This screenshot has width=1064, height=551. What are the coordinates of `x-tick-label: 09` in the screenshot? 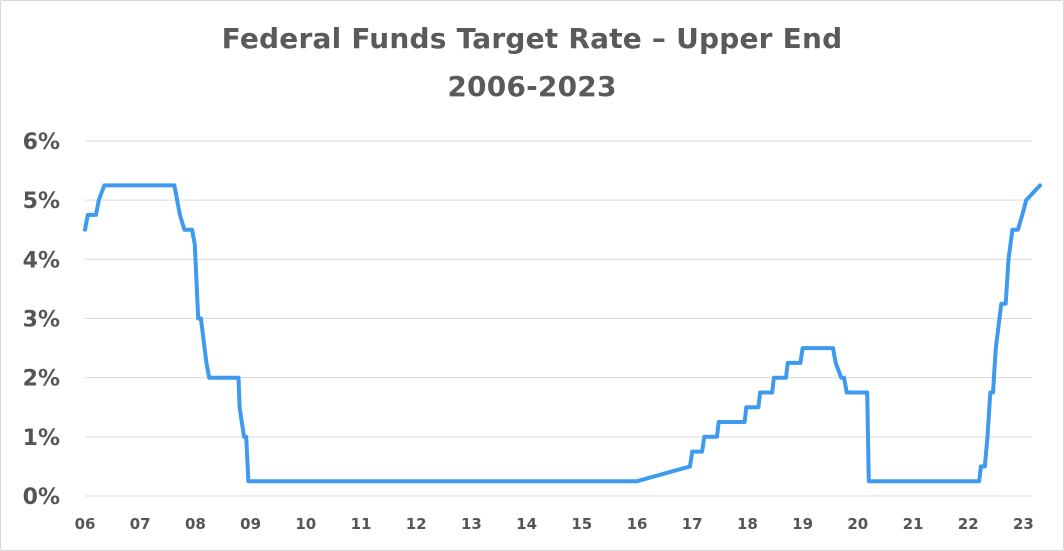 It's located at (250, 524).